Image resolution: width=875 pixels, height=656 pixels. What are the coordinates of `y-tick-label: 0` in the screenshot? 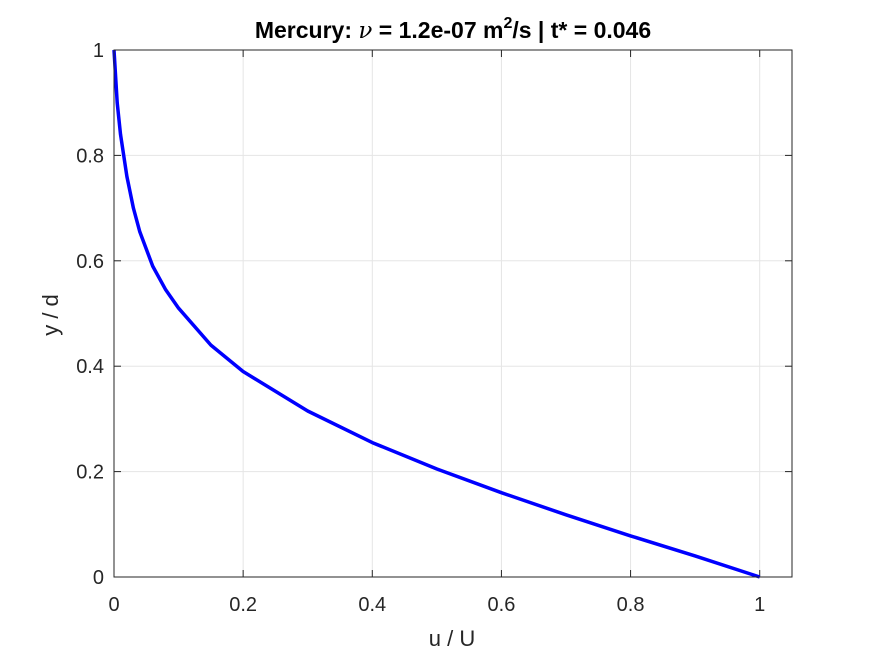 It's located at (98, 578).